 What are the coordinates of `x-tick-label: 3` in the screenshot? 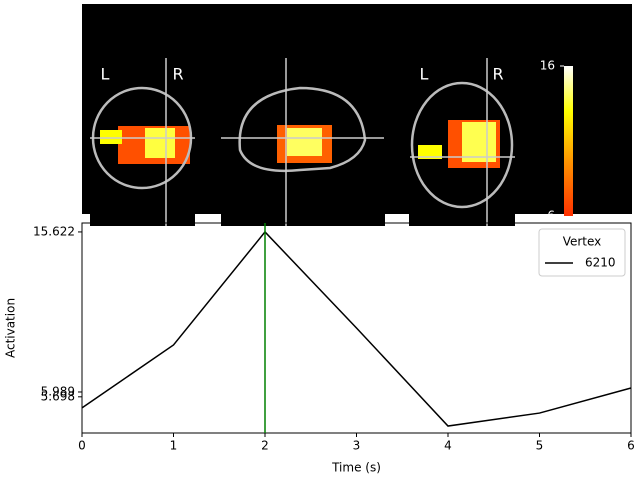 It's located at (357, 446).